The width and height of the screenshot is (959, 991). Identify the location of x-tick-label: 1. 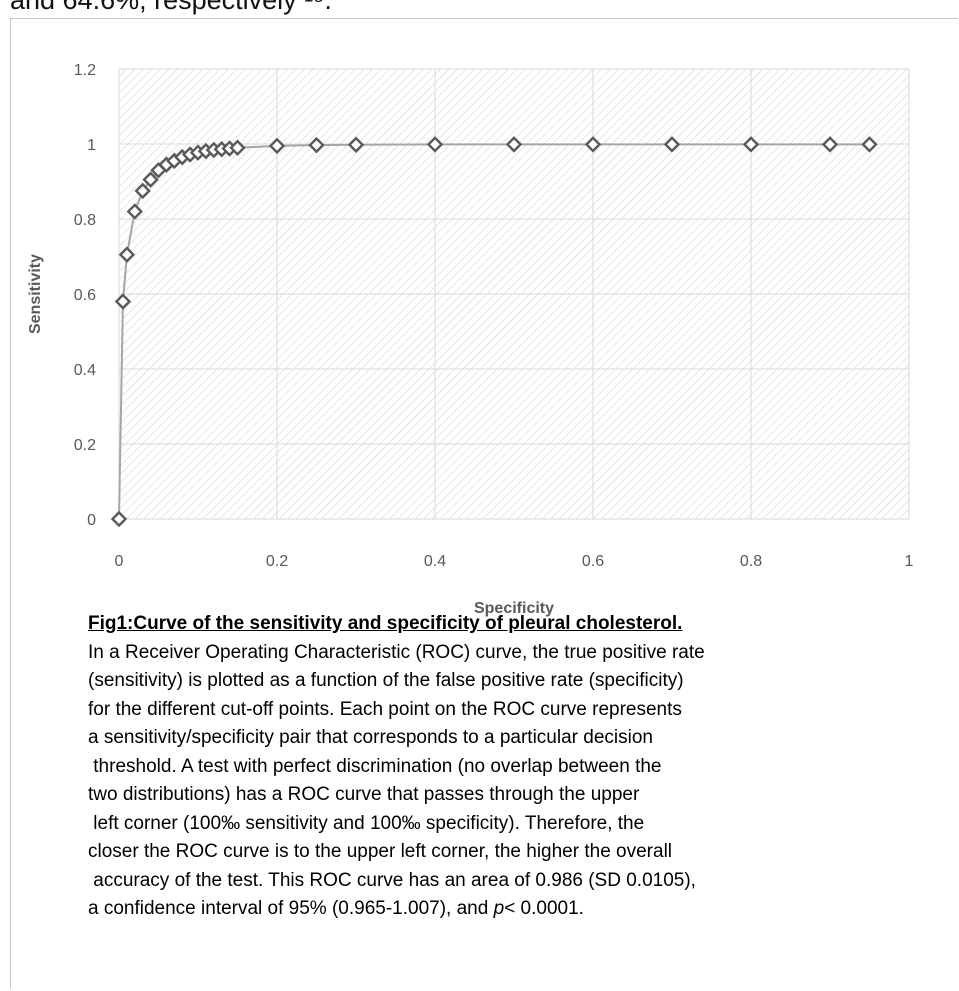
(909, 561).